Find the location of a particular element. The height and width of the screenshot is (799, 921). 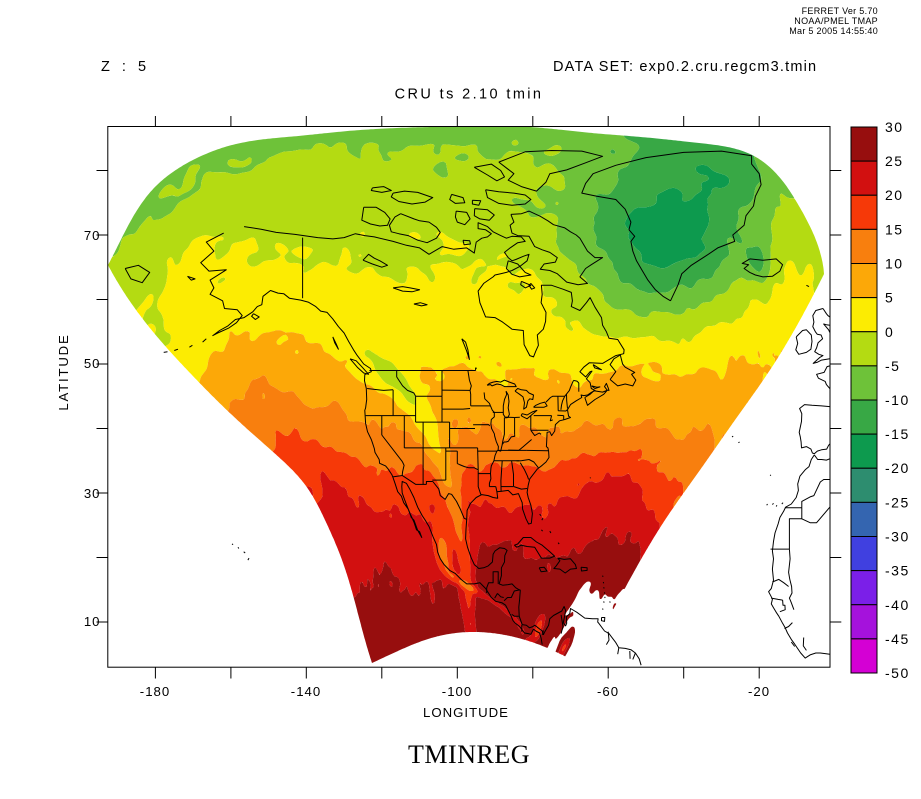

svg-text: CRU ts 2.10 tmin is located at coordinates (469, 95).